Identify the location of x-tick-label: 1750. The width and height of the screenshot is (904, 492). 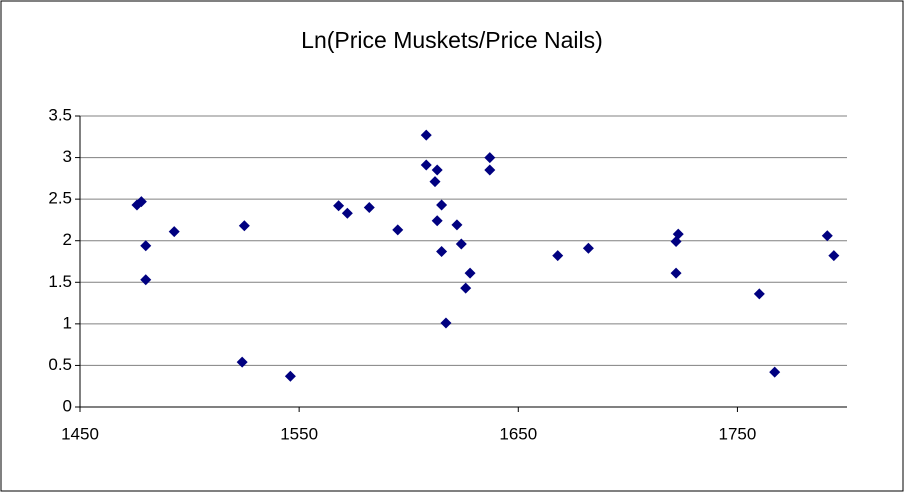
(738, 433).